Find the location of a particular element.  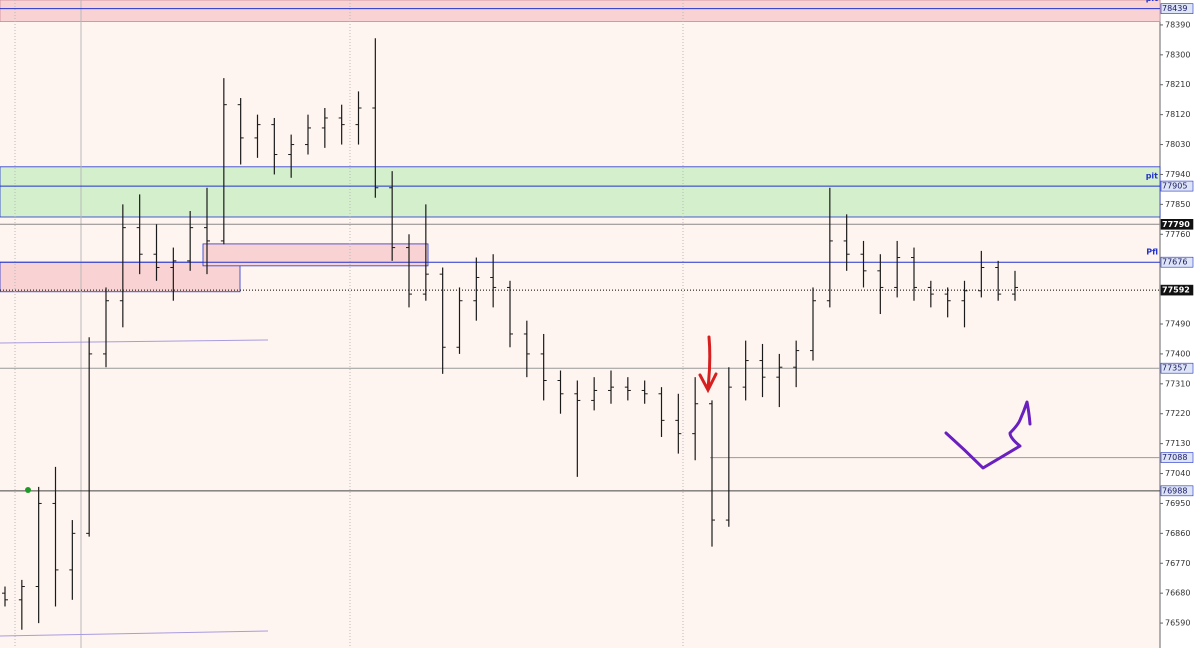

y-tick-label: 77220 is located at coordinates (1177, 413).